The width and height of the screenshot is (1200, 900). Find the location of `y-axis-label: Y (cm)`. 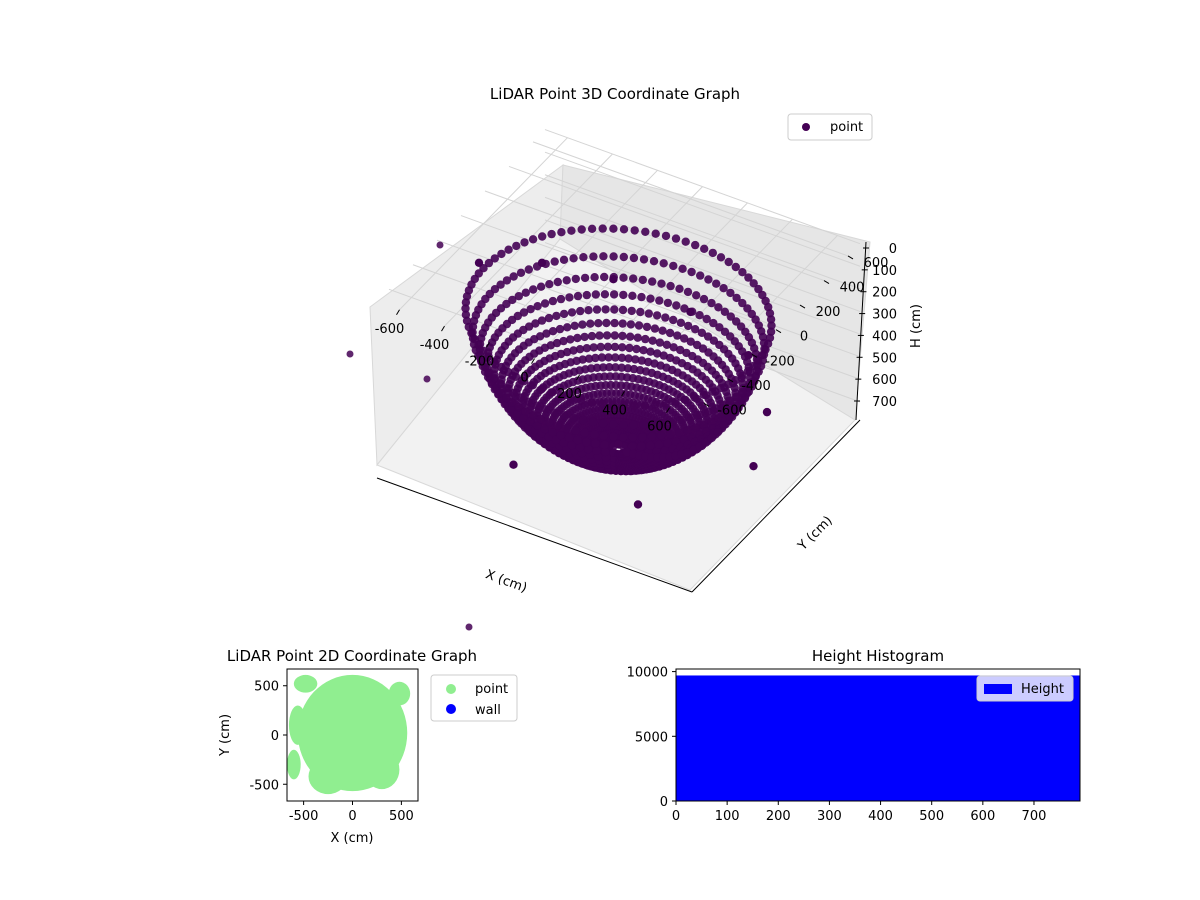

y-axis-label: Y (cm) is located at coordinates (815, 533).